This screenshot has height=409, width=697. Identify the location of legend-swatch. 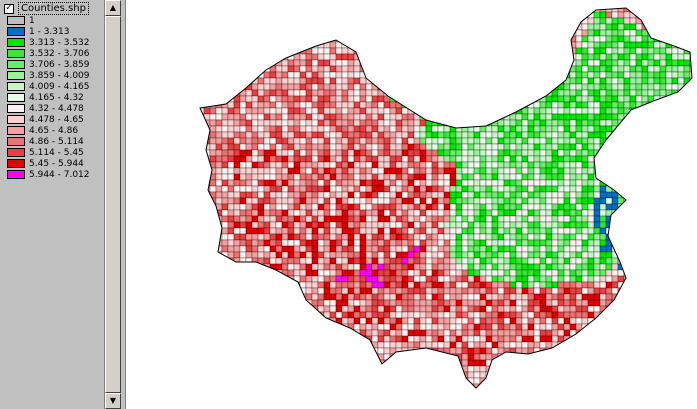
(16, 64).